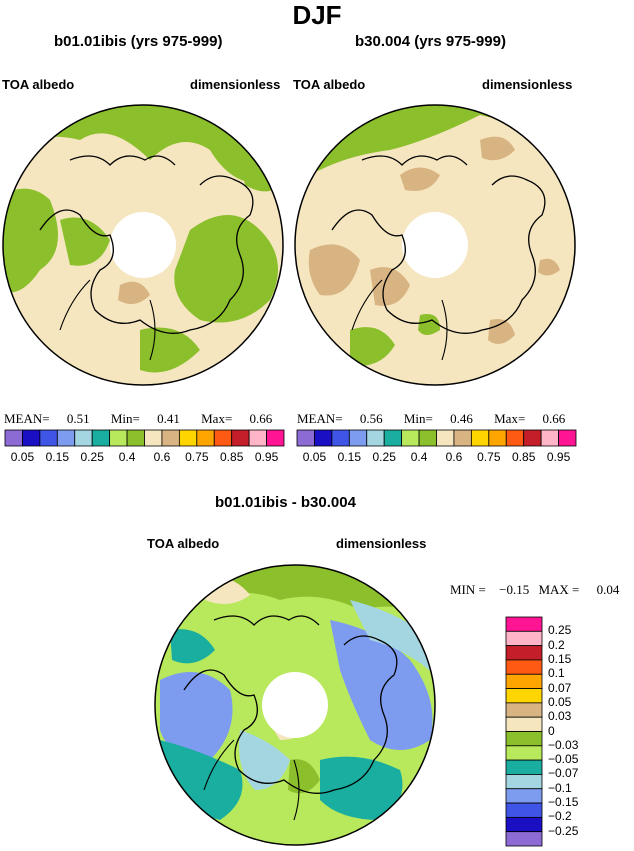 The image size is (634, 851). I want to click on panel-1-min-label: Min=, so click(125, 418).